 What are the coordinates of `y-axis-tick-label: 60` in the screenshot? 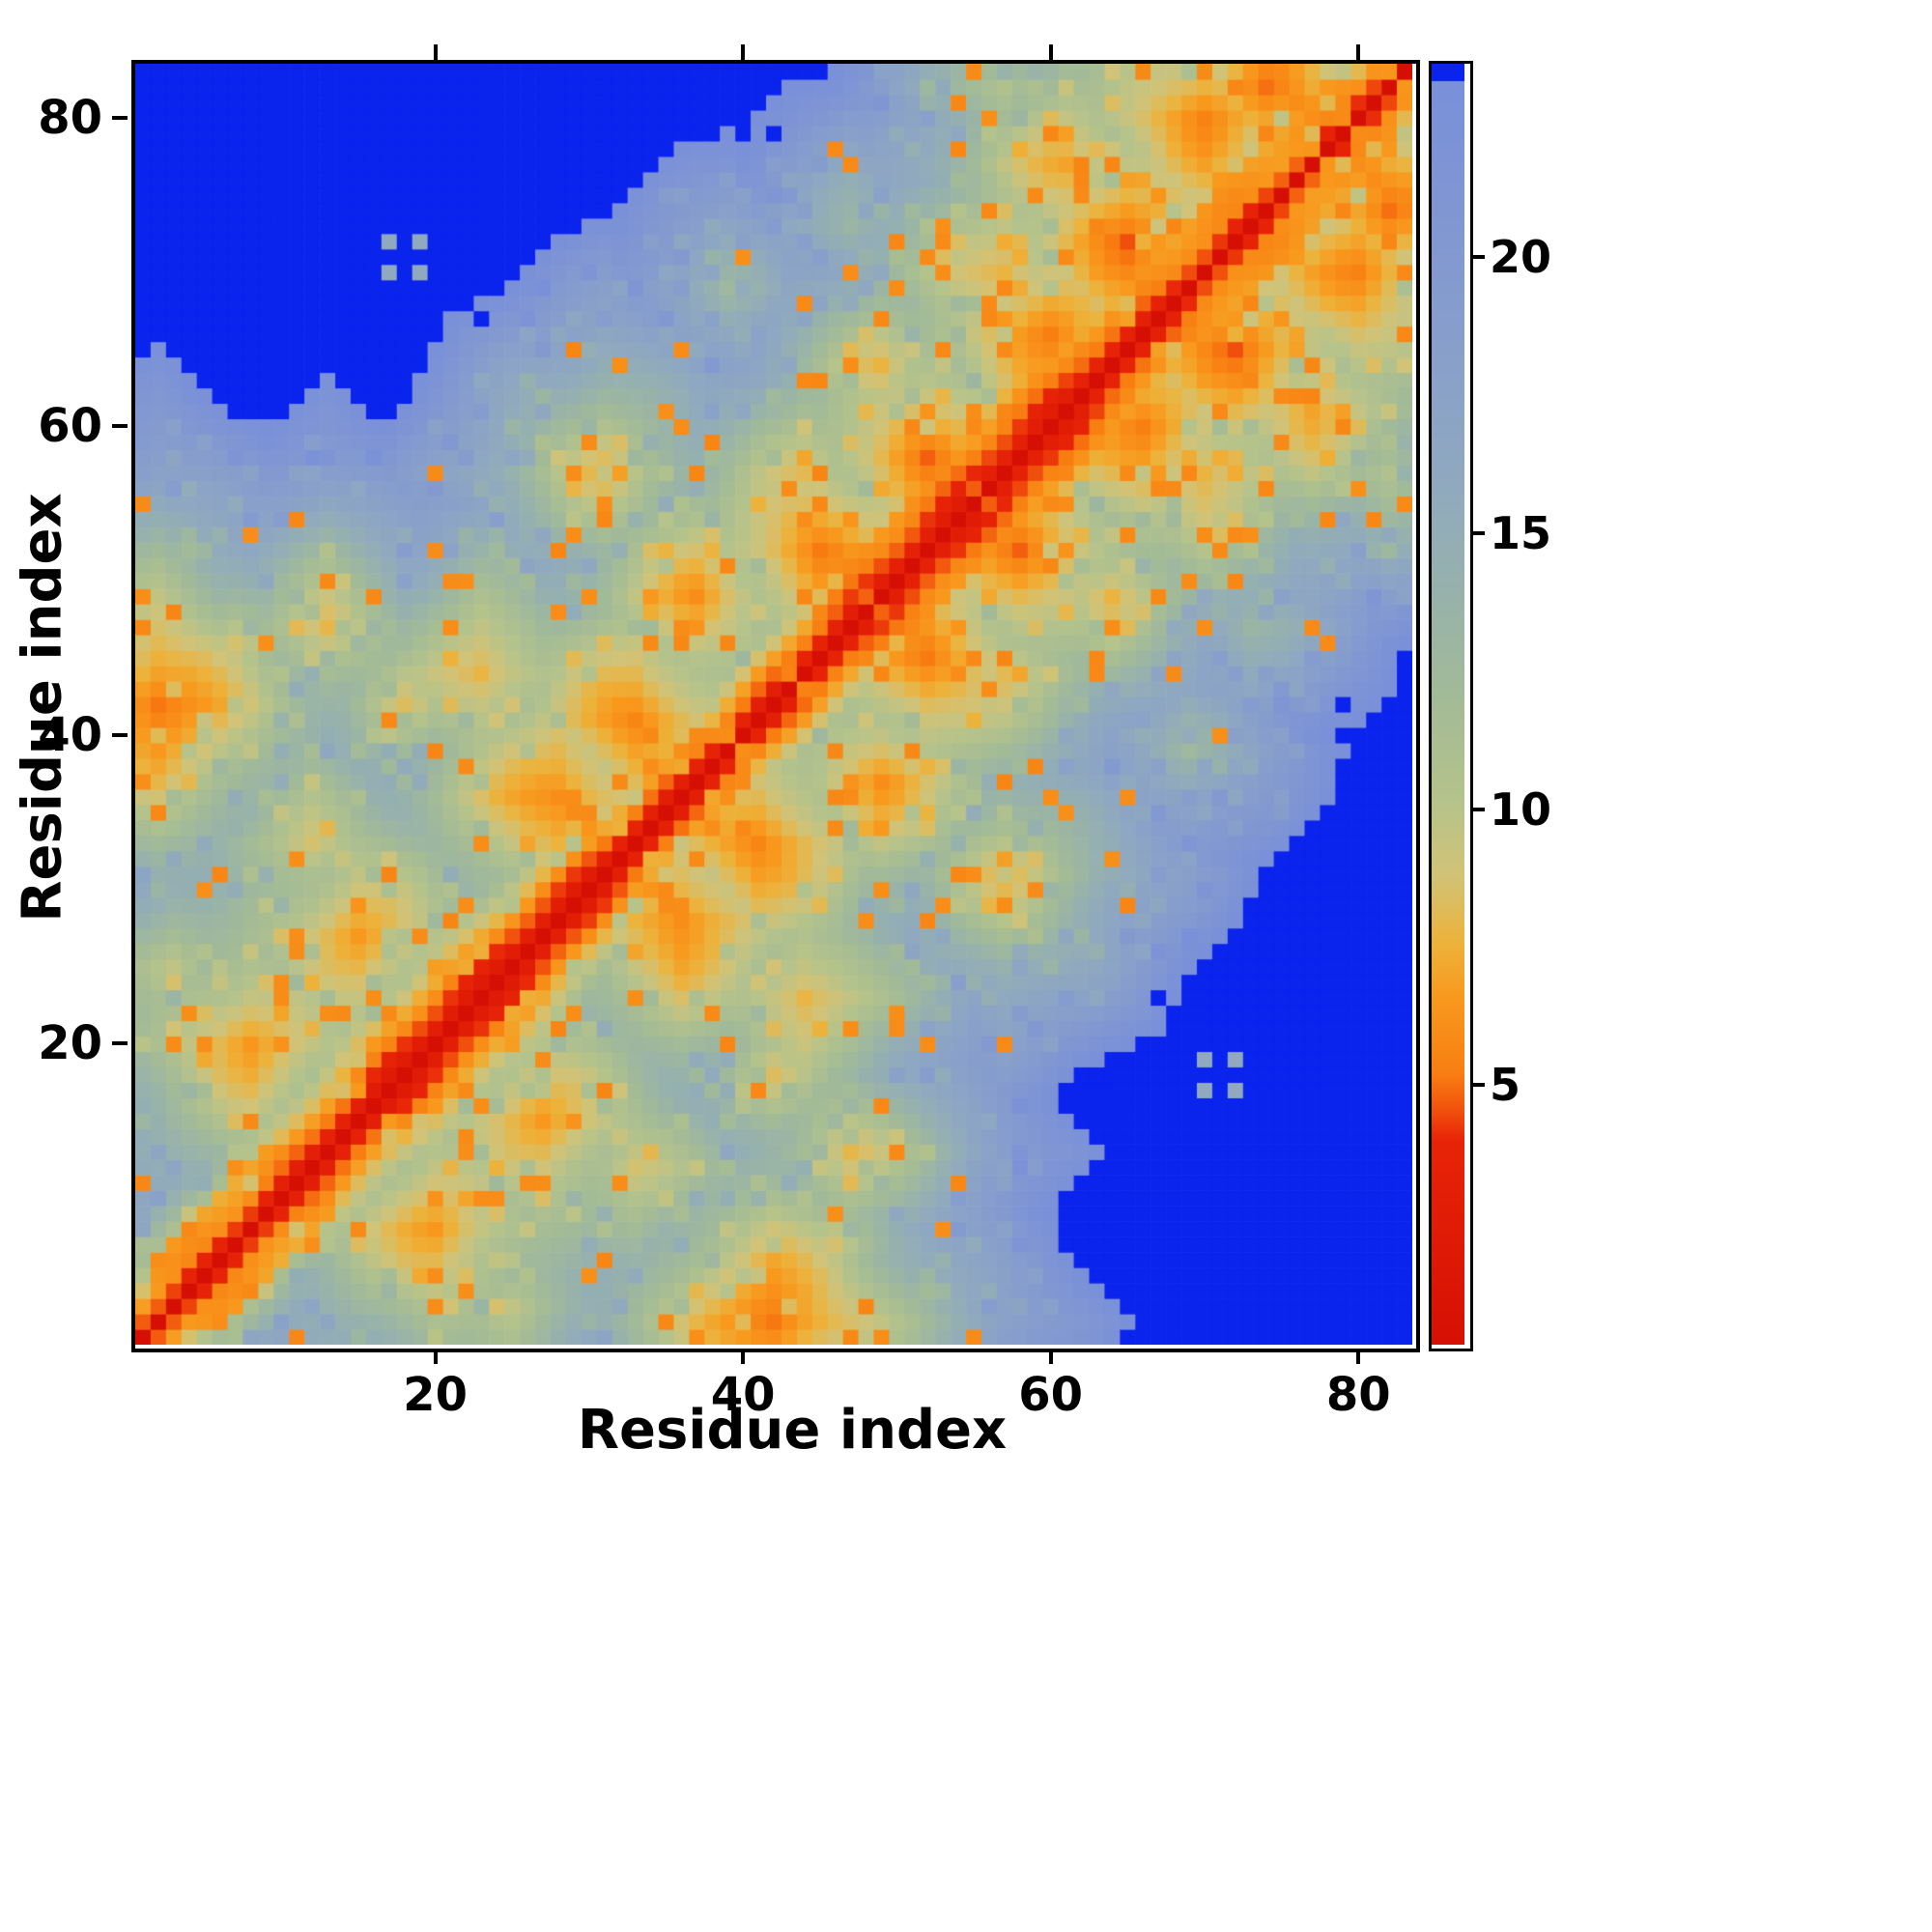 It's located at (70, 426).